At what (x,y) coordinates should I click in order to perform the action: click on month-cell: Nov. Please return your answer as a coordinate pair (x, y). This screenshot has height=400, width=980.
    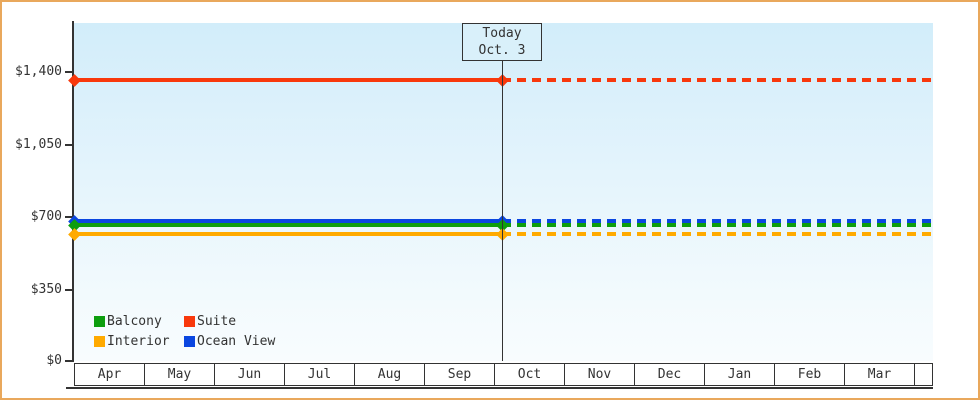
    Looking at the image, I should click on (600, 374).